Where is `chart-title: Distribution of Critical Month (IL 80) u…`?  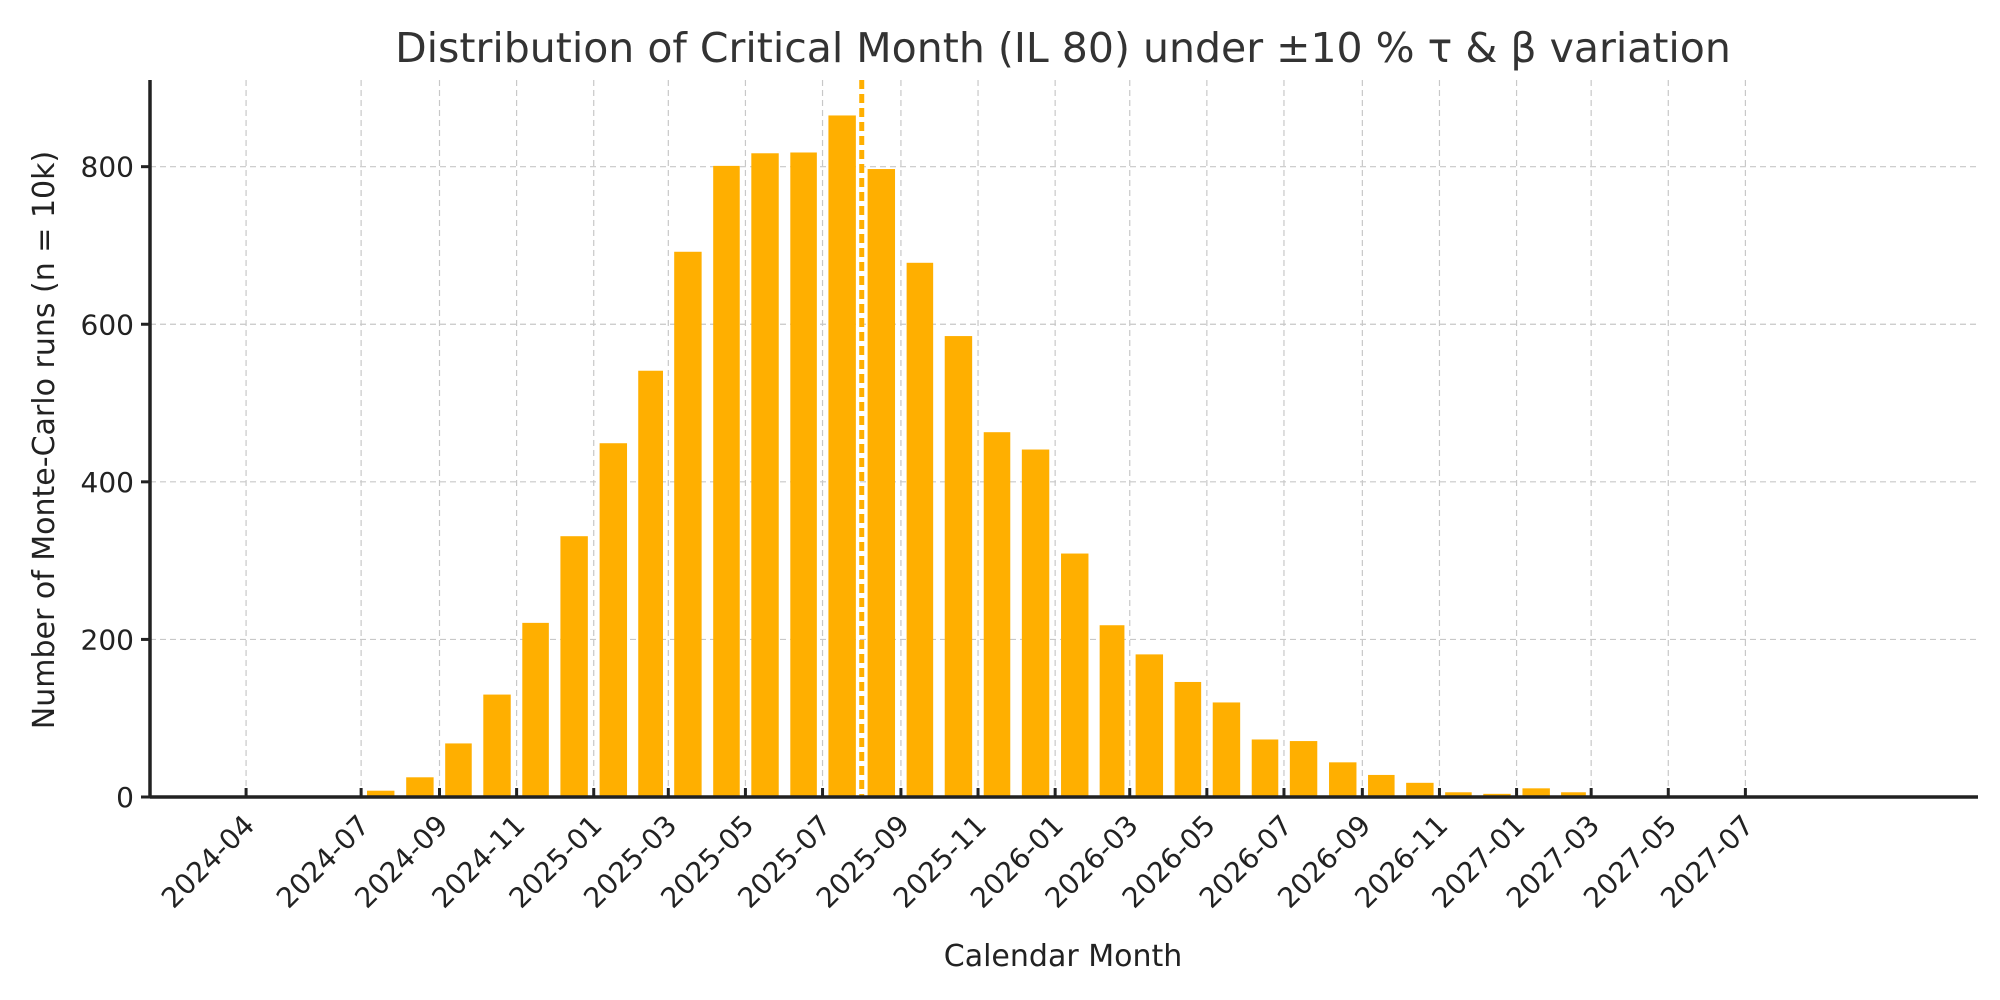 chart-title: Distribution of Critical Month (IL 80) u… is located at coordinates (1063, 48).